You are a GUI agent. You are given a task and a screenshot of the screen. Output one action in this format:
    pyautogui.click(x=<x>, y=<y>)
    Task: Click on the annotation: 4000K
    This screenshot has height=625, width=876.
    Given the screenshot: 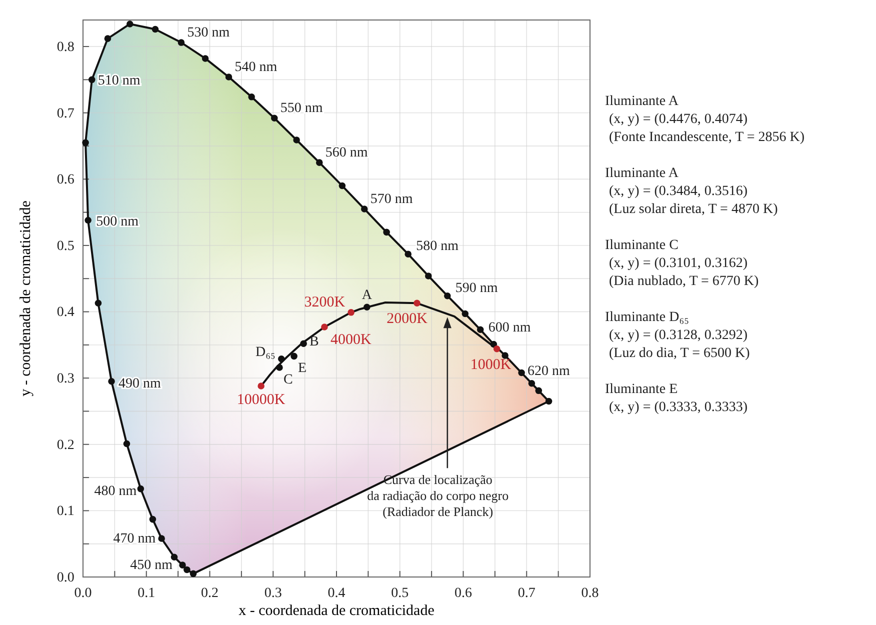 What is the action you would take?
    pyautogui.click(x=351, y=340)
    